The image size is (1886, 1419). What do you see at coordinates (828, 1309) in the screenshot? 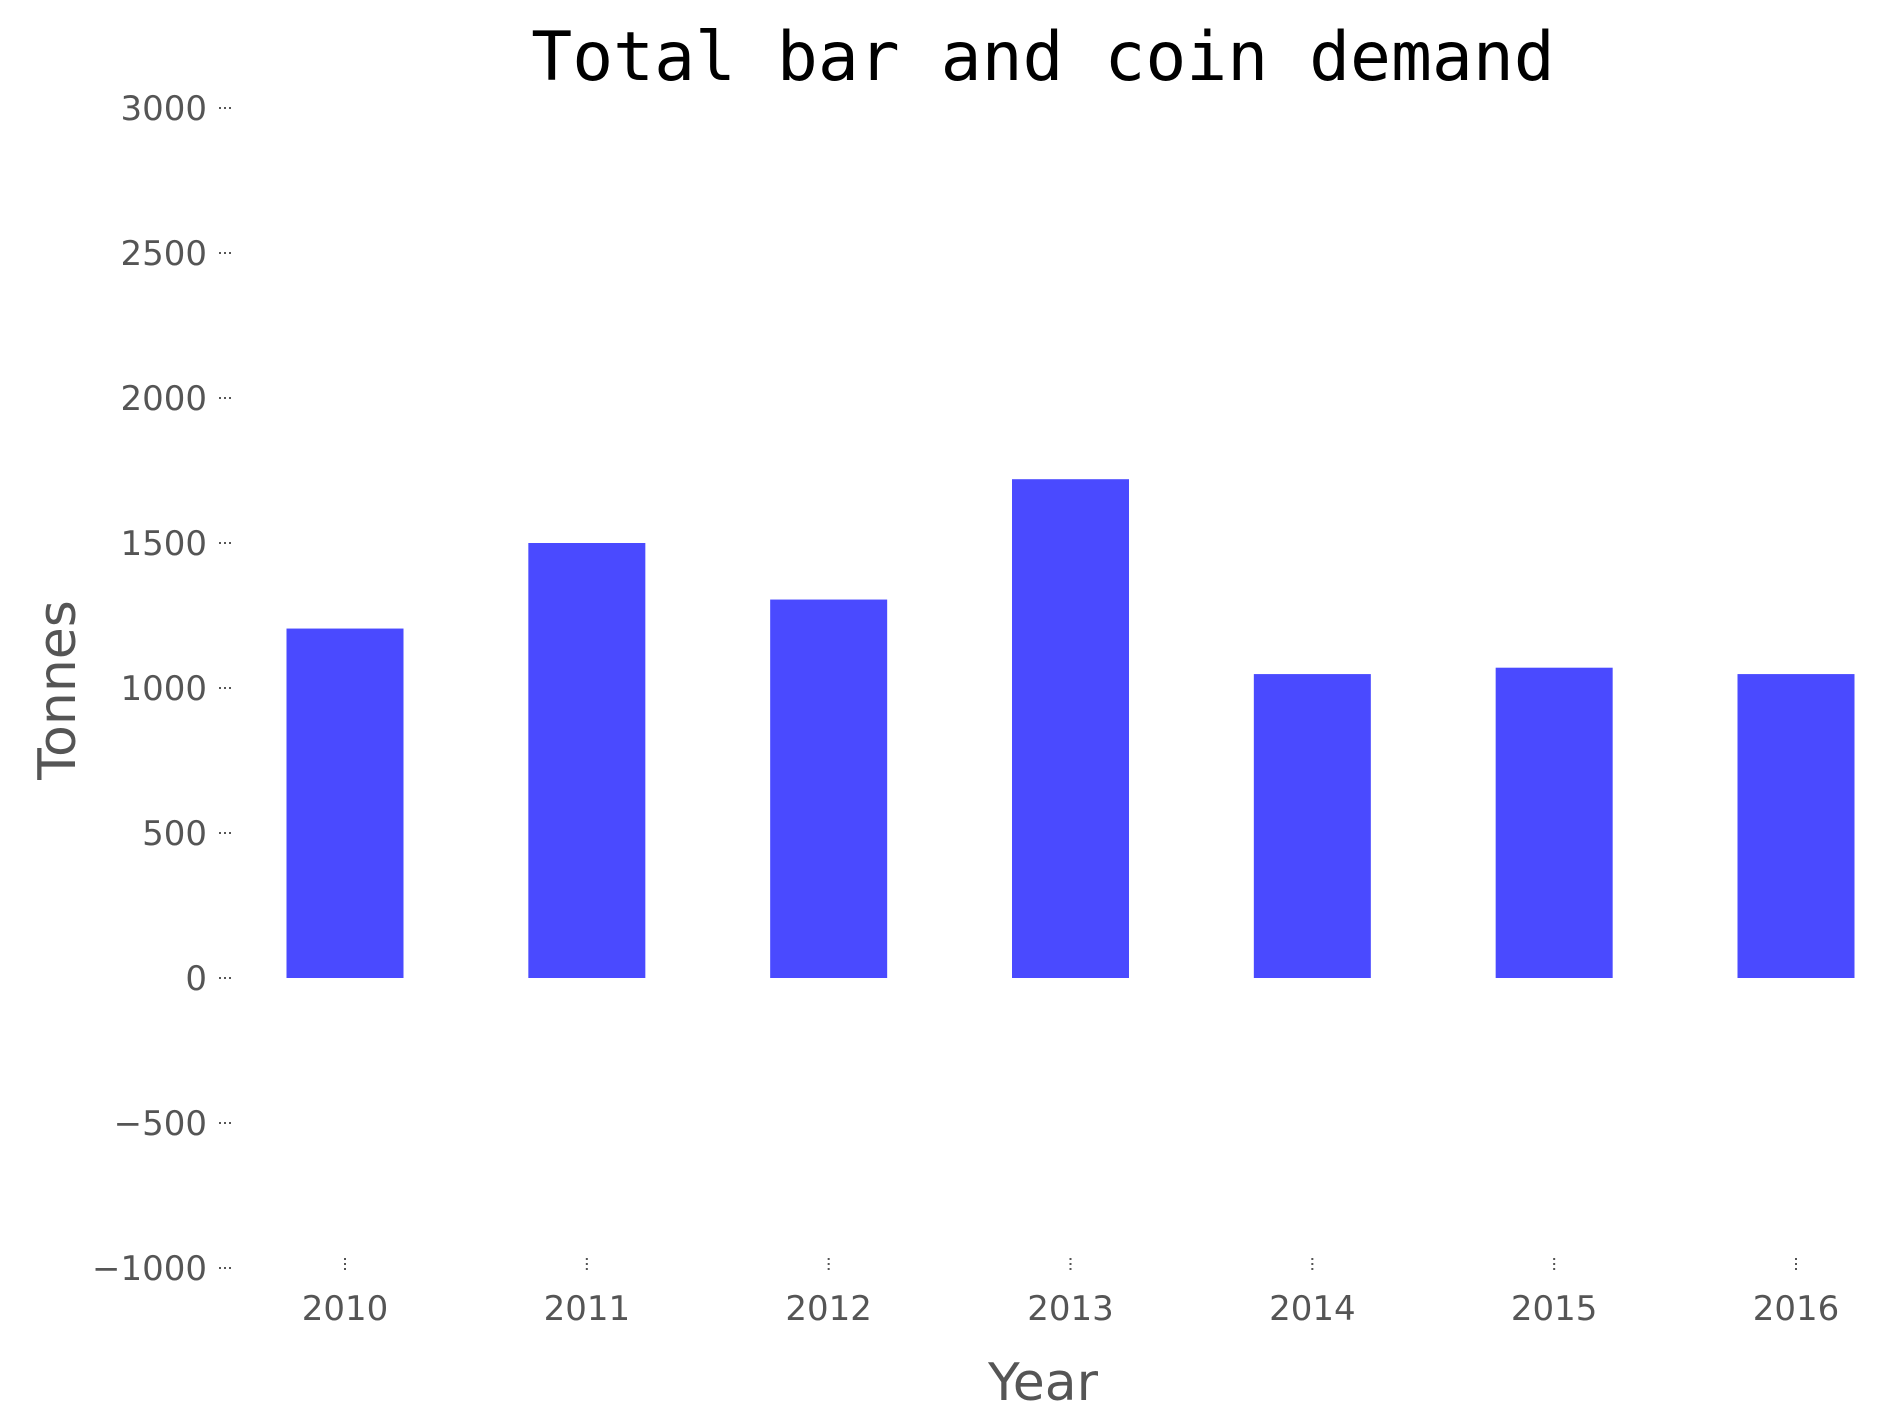
I see `x-tick-label: 2012` at bounding box center [828, 1309].